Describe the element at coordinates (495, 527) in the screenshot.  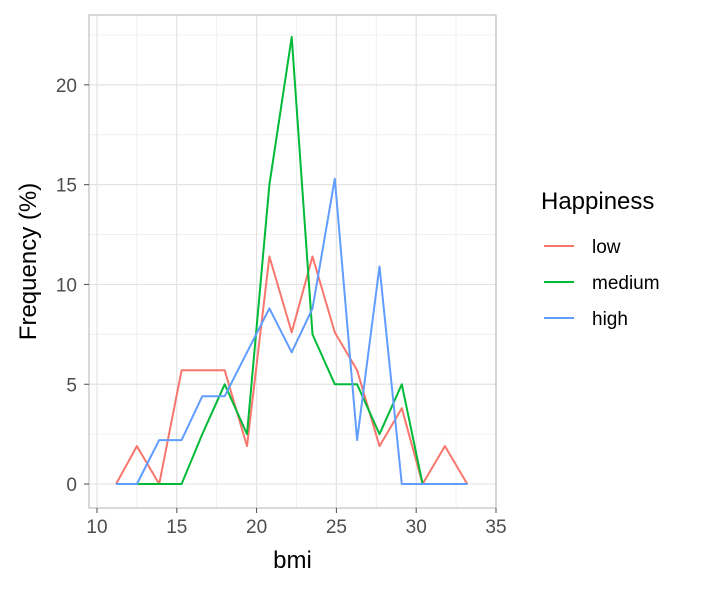
I see `x-tick-label: 35` at that location.